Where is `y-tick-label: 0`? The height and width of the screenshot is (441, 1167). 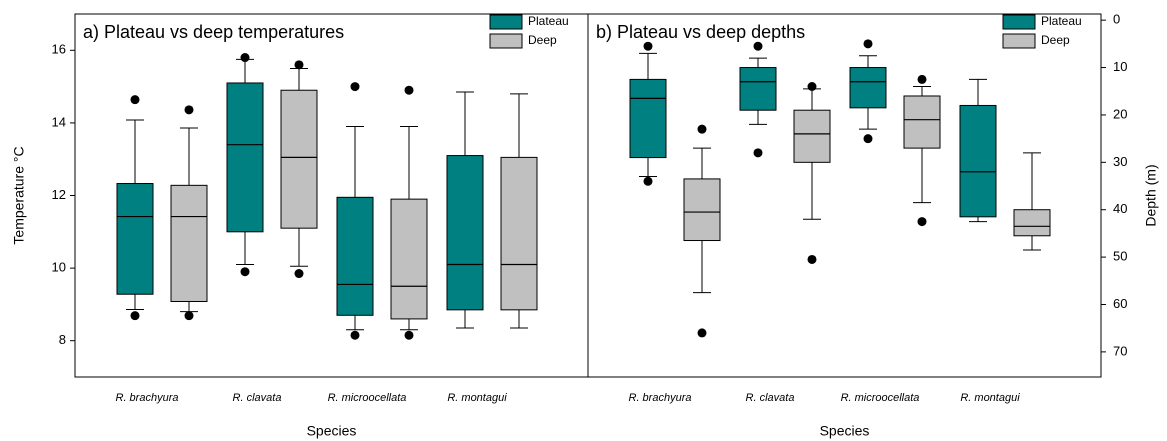
y-tick-label: 0 is located at coordinates (1116, 19).